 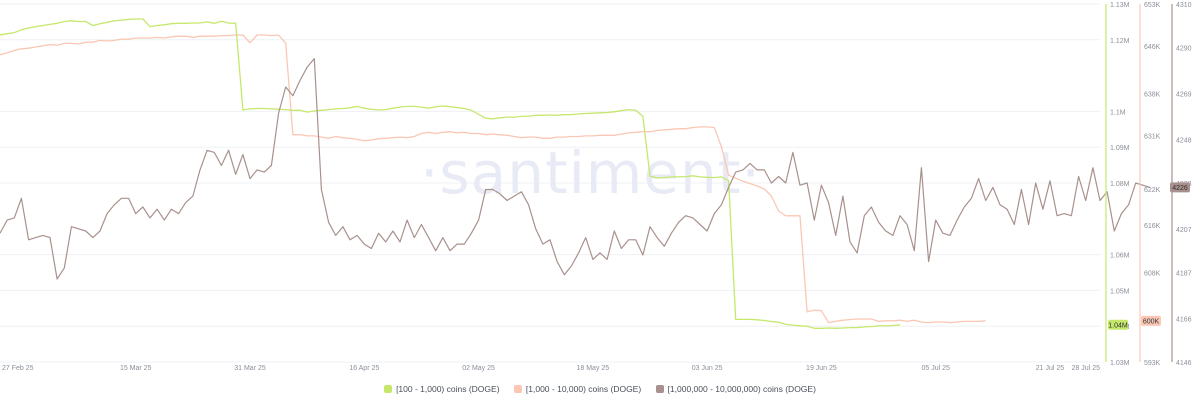 What do you see at coordinates (1152, 95) in the screenshot?
I see `y-tick-label-2-2: 638K` at bounding box center [1152, 95].